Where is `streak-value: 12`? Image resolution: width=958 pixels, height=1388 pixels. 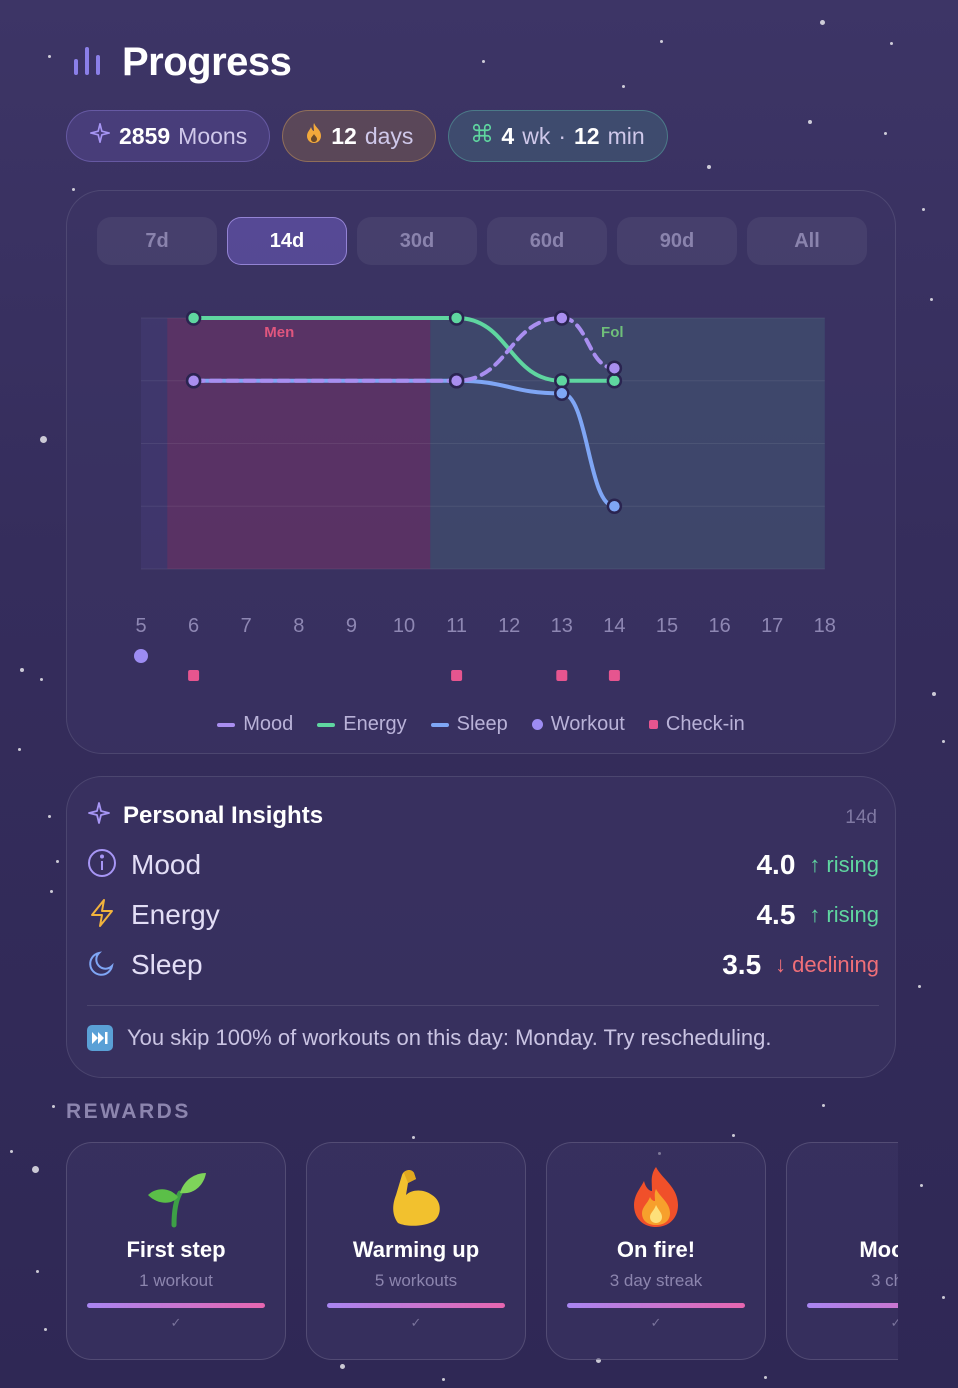
streak-value: 12 is located at coordinates (344, 135).